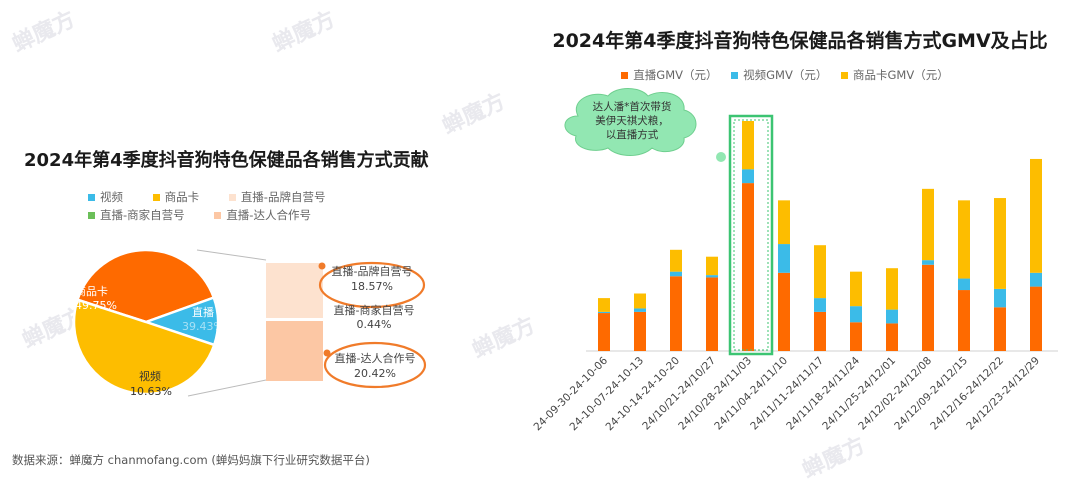  What do you see at coordinates (91, 291) in the screenshot?
I see `pie-slice-label: 商品卡` at bounding box center [91, 291].